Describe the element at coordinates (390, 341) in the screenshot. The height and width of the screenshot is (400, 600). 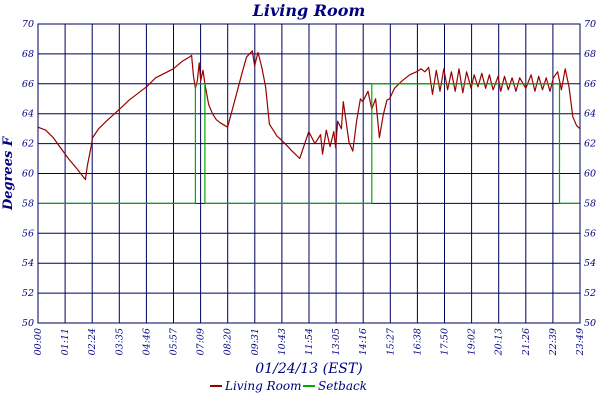
I see `x-tick-label: 15:27` at that location.